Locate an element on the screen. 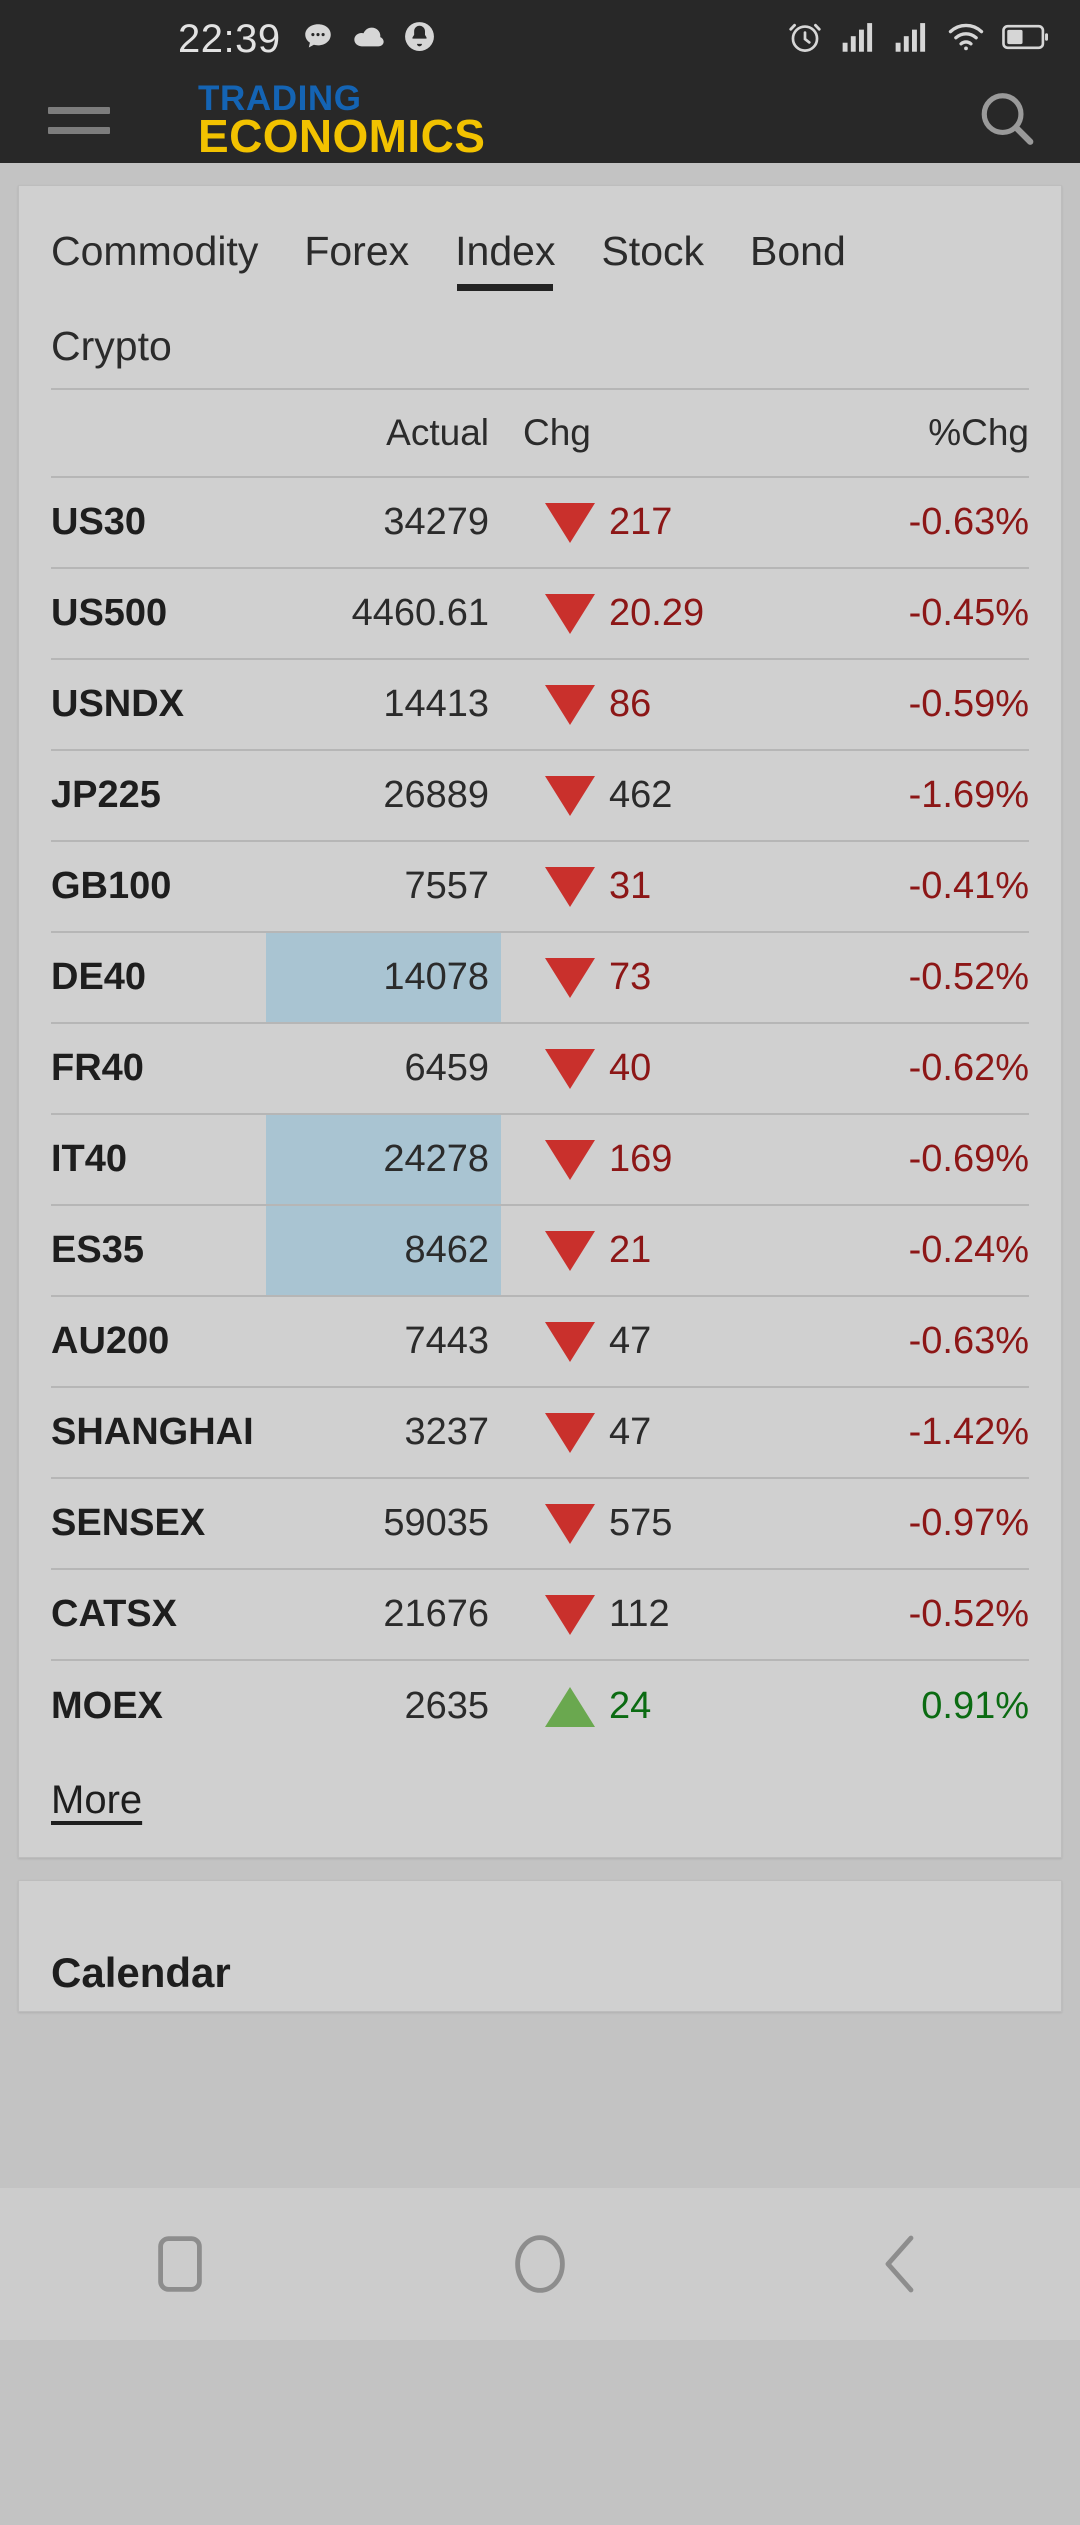 The width and height of the screenshot is (1080, 2525). system-navigation-bar is located at coordinates (540, 2264).